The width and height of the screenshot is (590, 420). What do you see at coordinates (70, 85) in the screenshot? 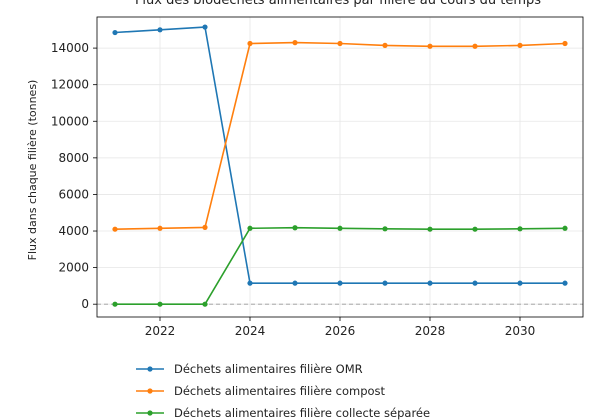
I see `y-tick-label: 12000` at bounding box center [70, 85].